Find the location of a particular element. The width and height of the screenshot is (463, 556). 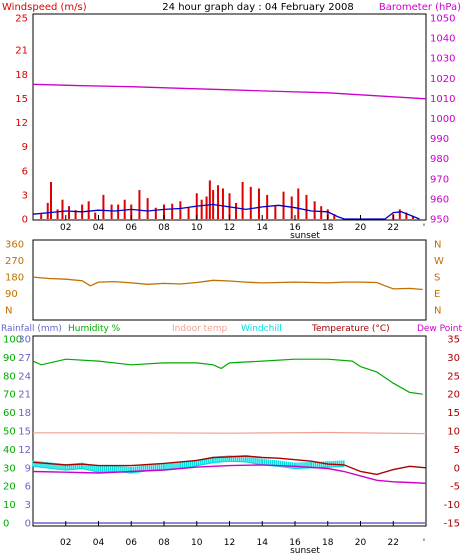

x-tick-label: 20 is located at coordinates (361, 228).